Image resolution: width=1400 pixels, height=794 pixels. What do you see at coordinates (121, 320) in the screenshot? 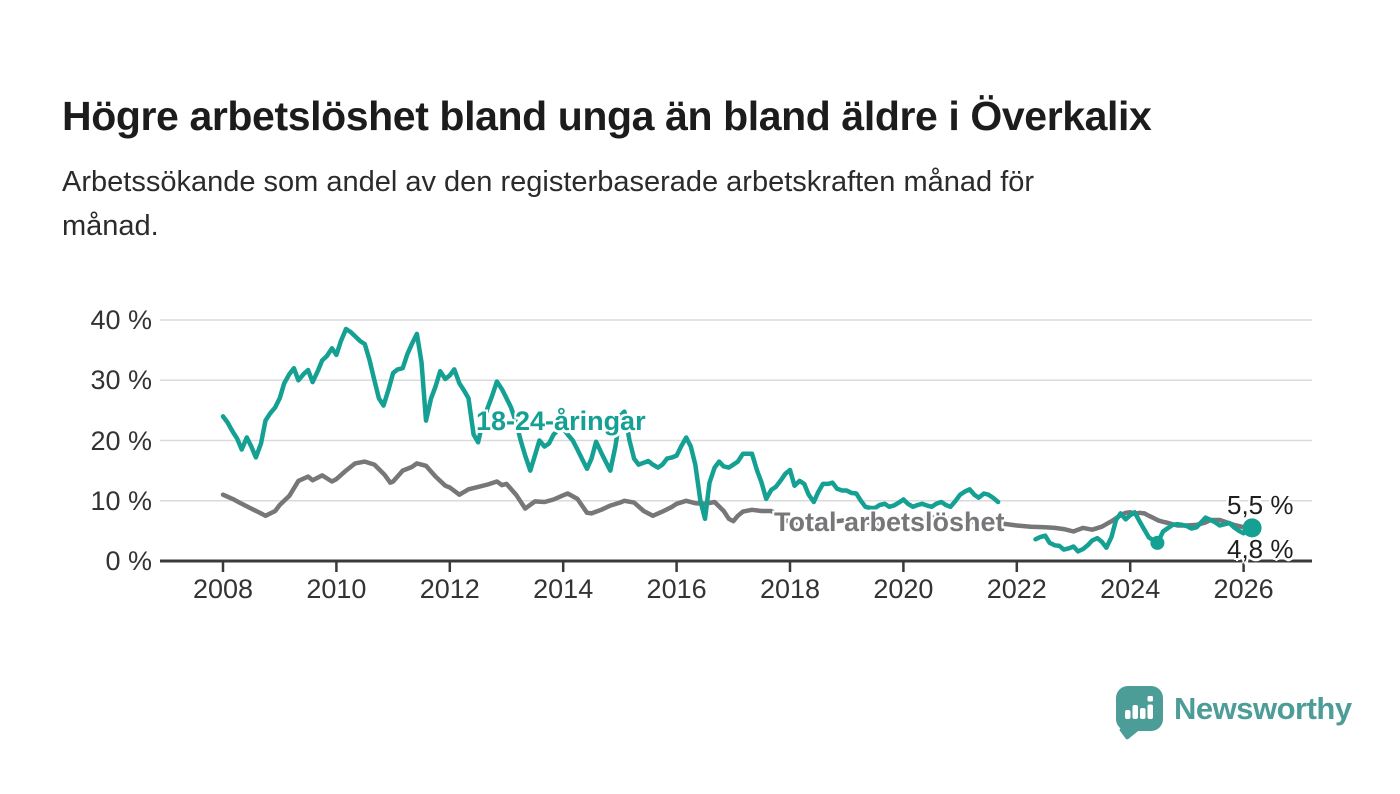
I see `y-axis-label: 40 %` at bounding box center [121, 320].